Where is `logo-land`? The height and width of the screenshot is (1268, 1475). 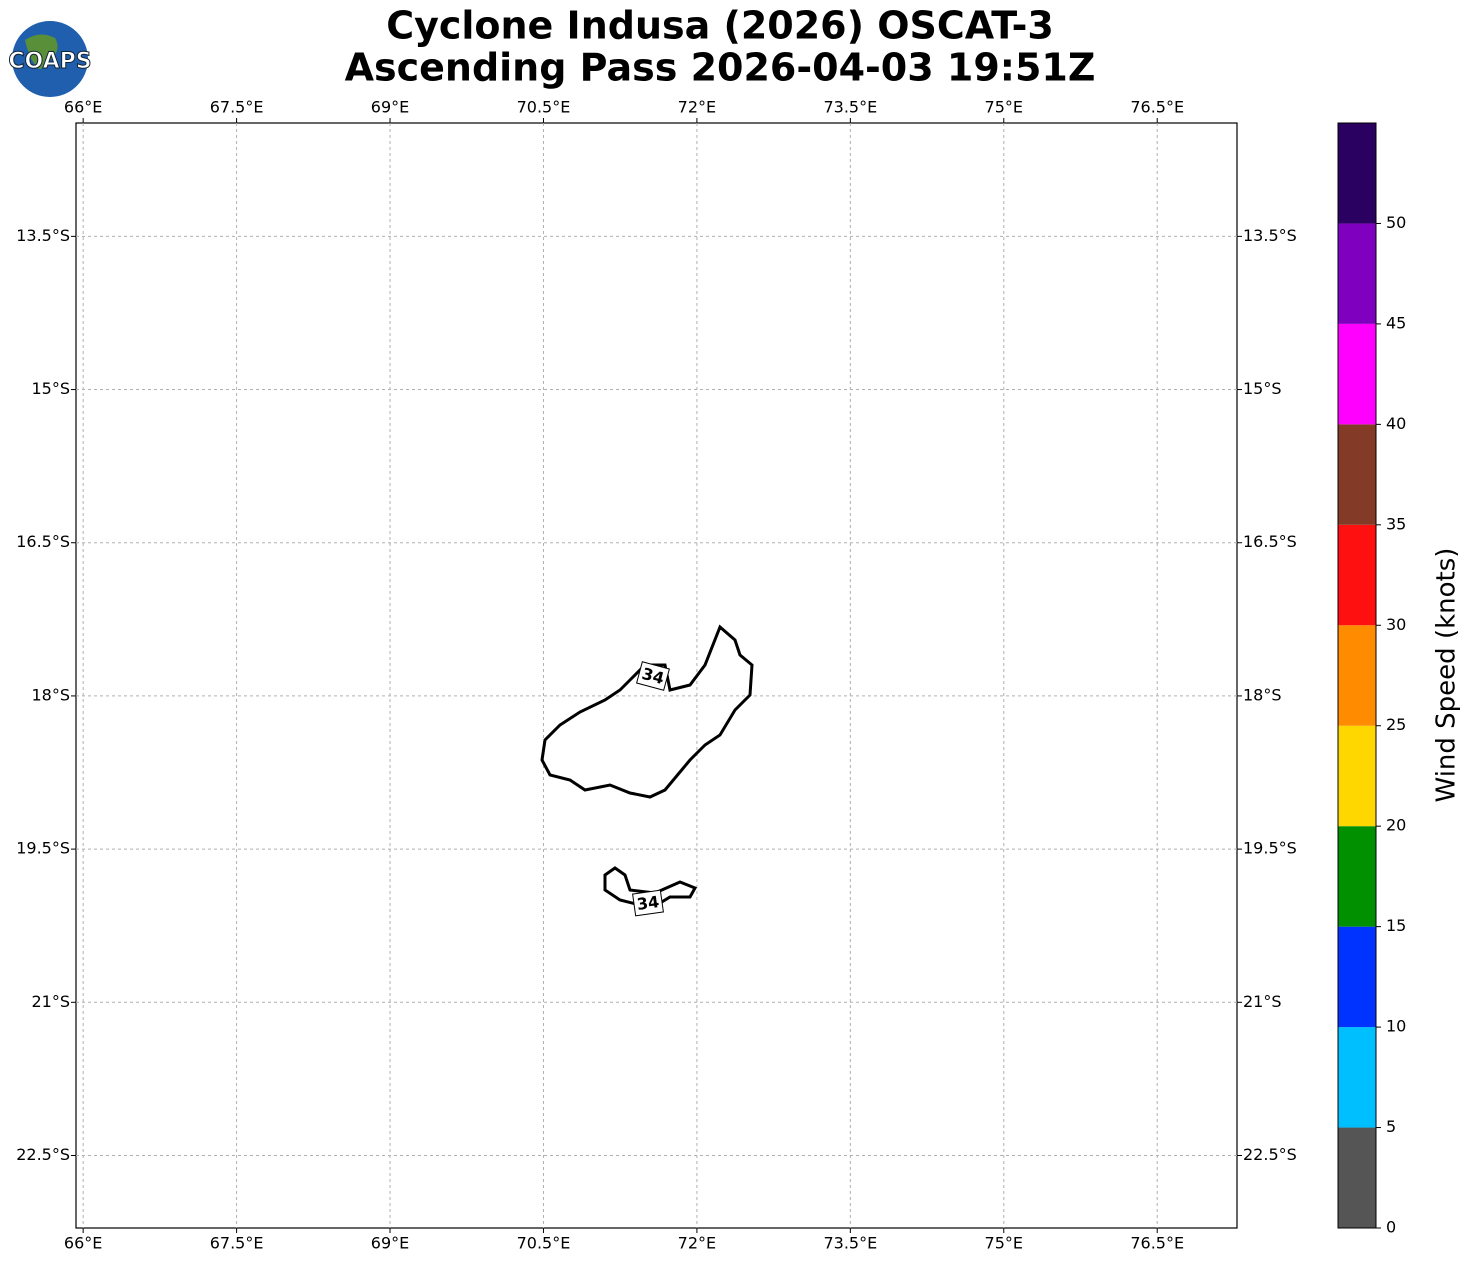
logo-land is located at coordinates (41, 51).